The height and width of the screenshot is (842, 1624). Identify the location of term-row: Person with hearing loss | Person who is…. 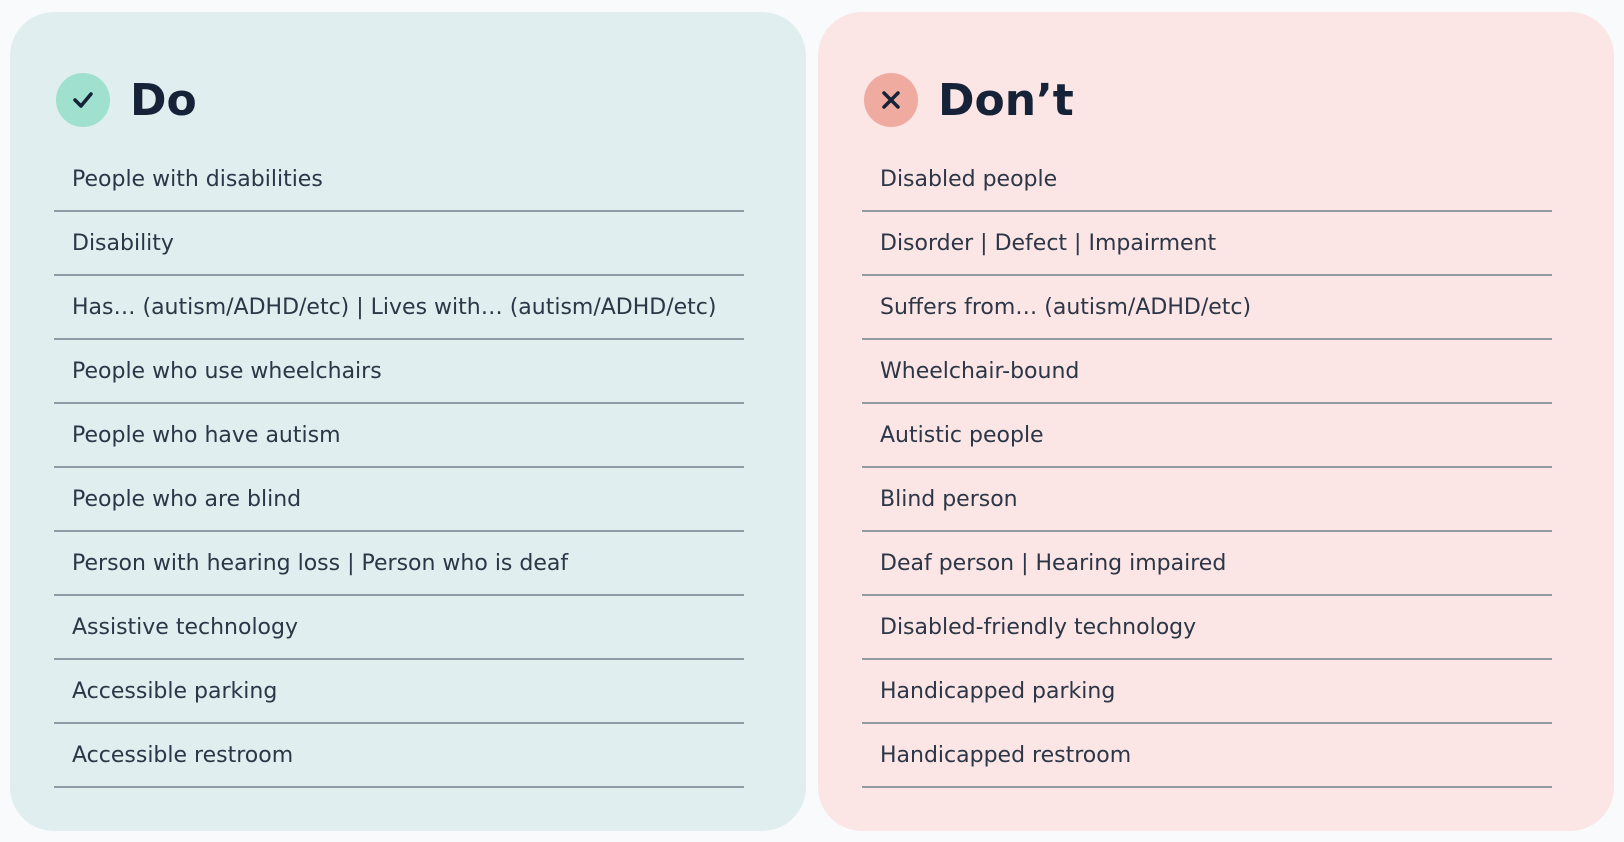
(399, 564).